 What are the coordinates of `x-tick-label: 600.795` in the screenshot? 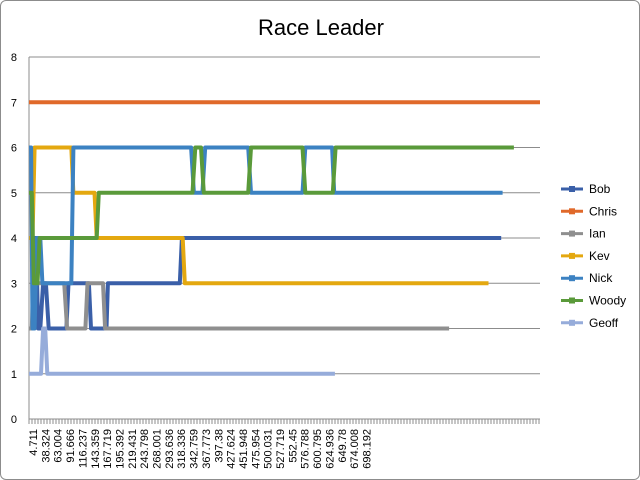 It's located at (318, 449).